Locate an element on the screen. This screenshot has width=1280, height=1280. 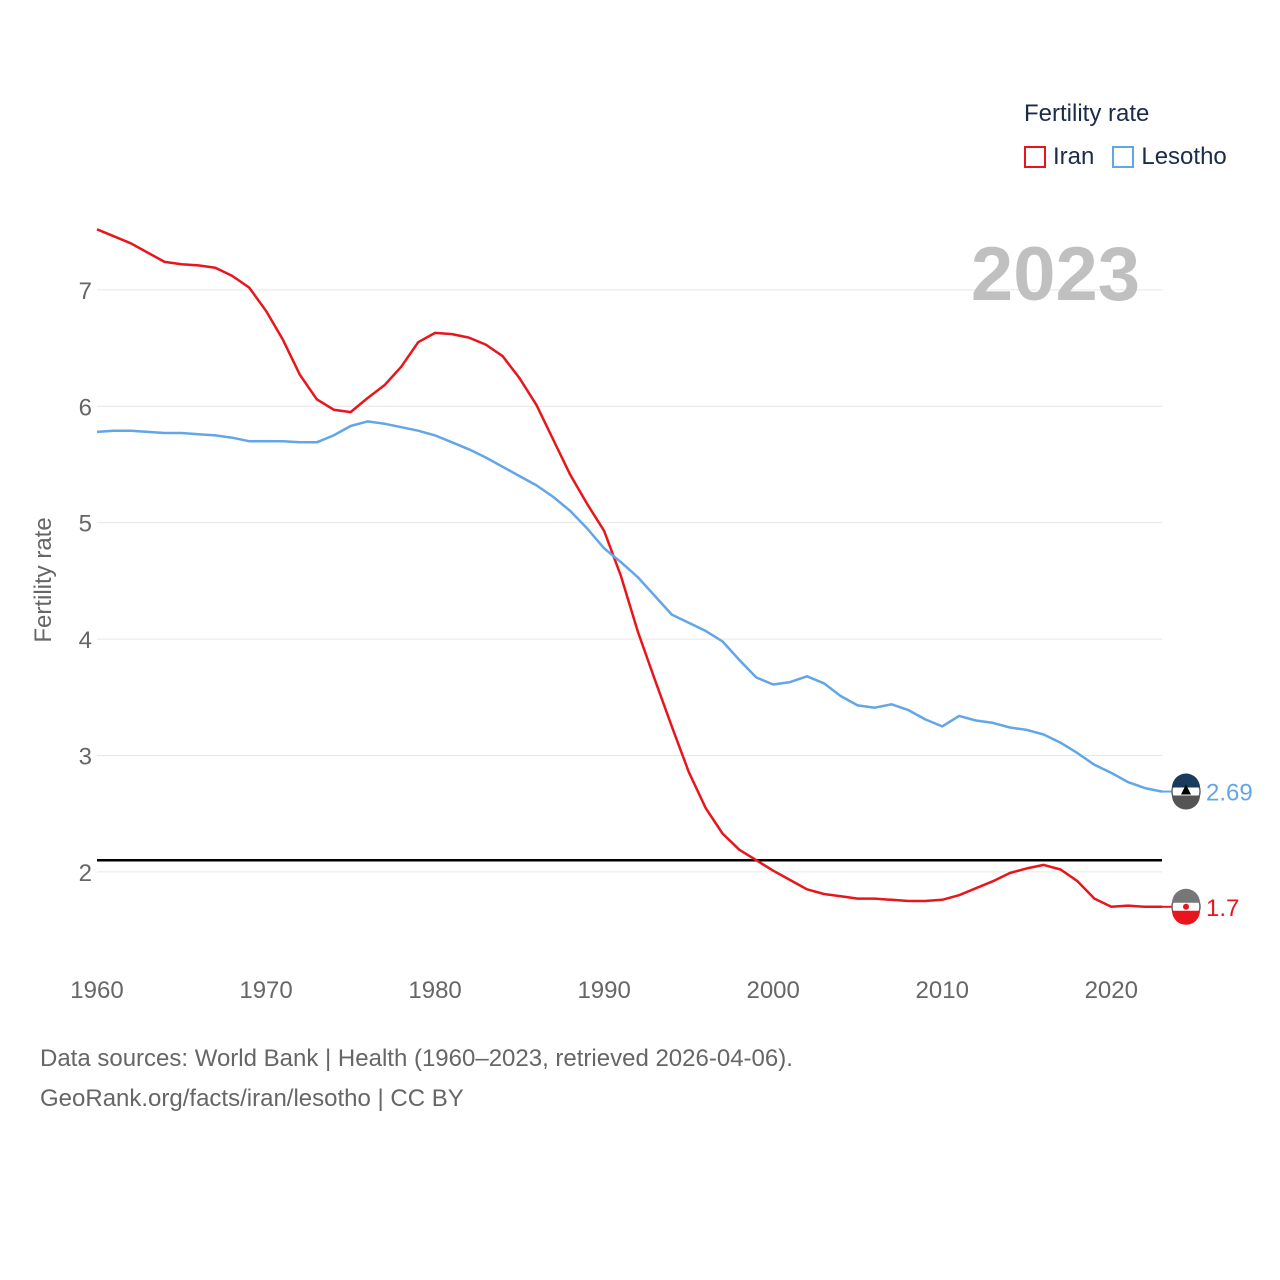
flag-band-bottom-iran is located at coordinates (1186, 917).